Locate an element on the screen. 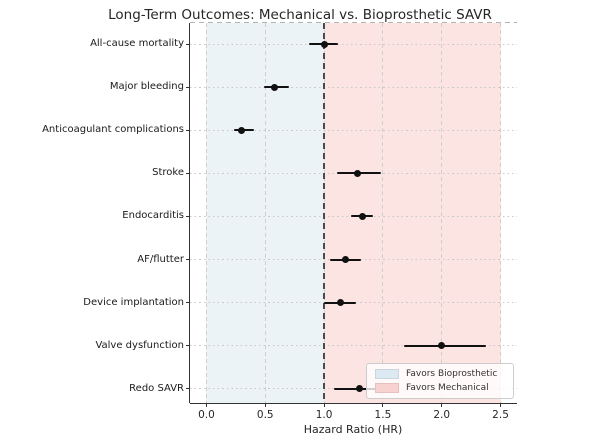 Image resolution: width=600 pixels, height=447 pixels. legend-item-favors-bioprosthetic: Favors Bioprosthetic is located at coordinates (439, 374).